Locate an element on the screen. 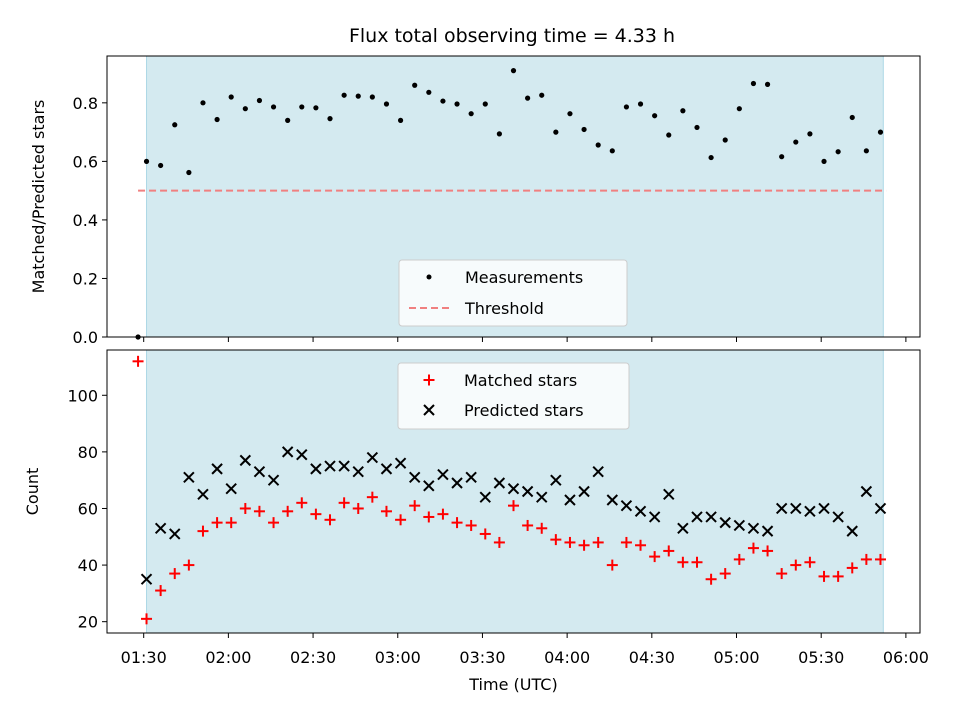 Image resolution: width=960 pixels, height=720 pixels. y-tick-label: 60 is located at coordinates (88, 508).